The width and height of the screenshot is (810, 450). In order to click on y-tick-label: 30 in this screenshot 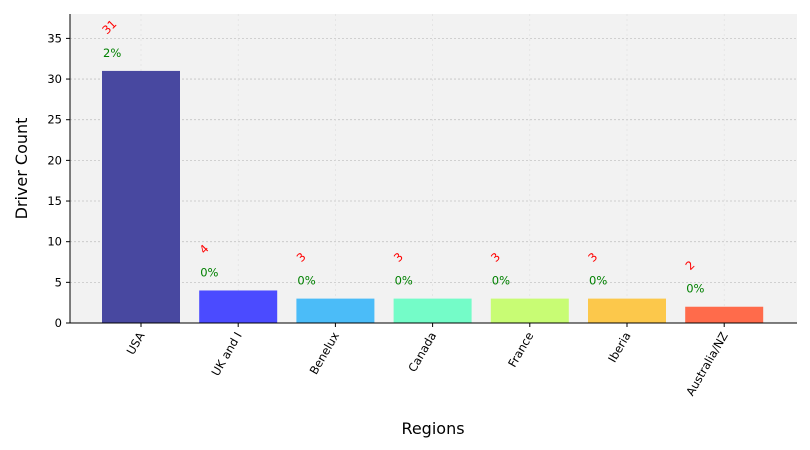, I will do `click(54, 79)`.